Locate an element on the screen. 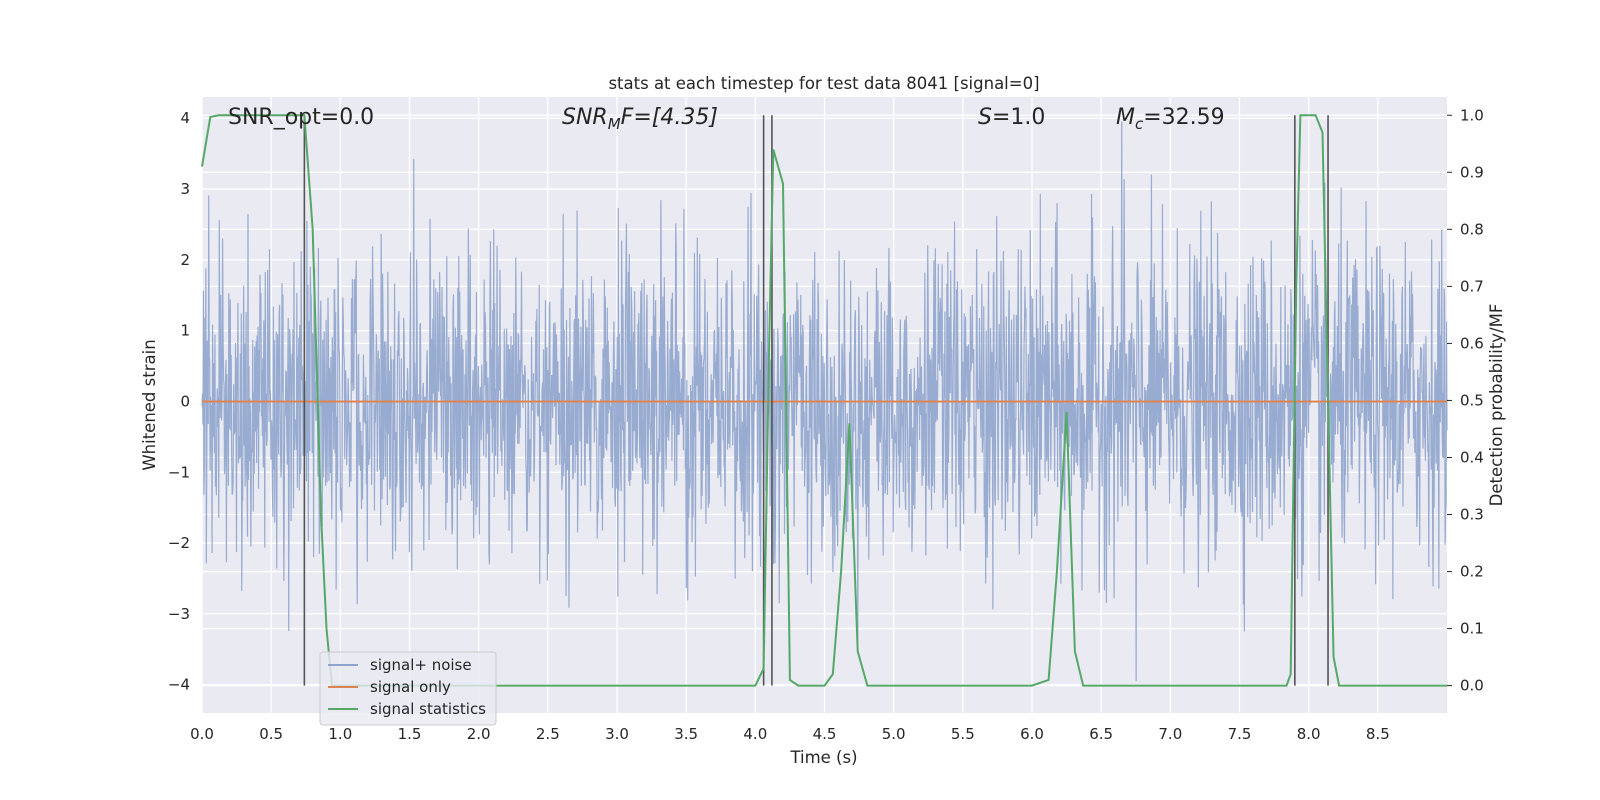 This screenshot has height=800, width=1600. annotation-mc-value: =32.59 is located at coordinates (1183, 117).